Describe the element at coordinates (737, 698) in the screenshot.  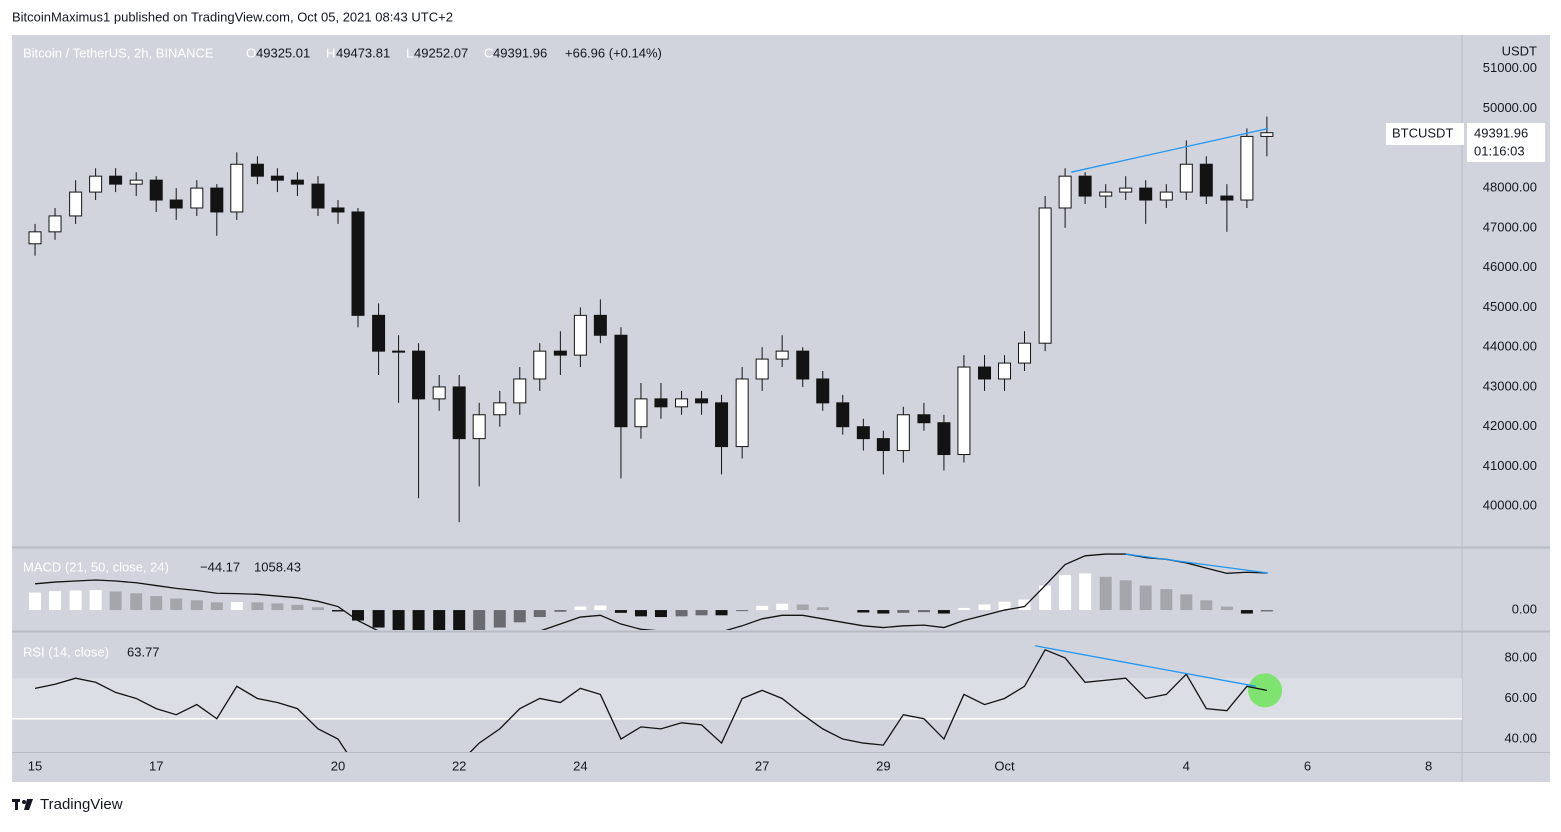
I see `rsi-band` at that location.